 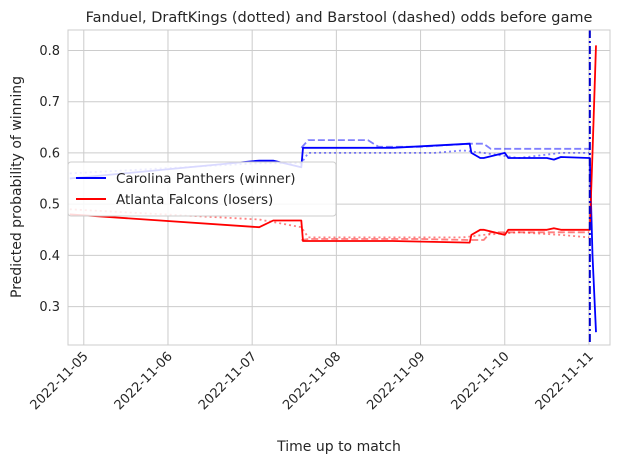 I want to click on y-tick-label: 0.7, so click(x=49, y=102).